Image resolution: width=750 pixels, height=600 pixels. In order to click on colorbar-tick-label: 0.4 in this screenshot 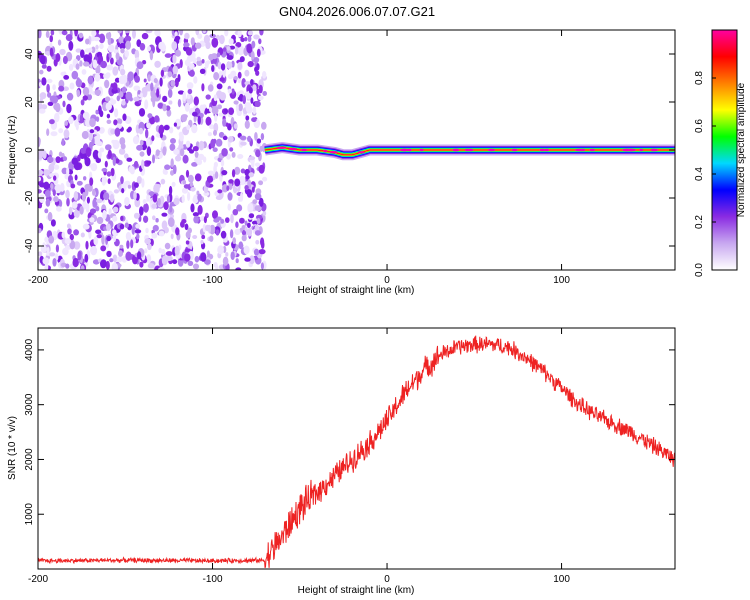, I will do `click(699, 174)`.